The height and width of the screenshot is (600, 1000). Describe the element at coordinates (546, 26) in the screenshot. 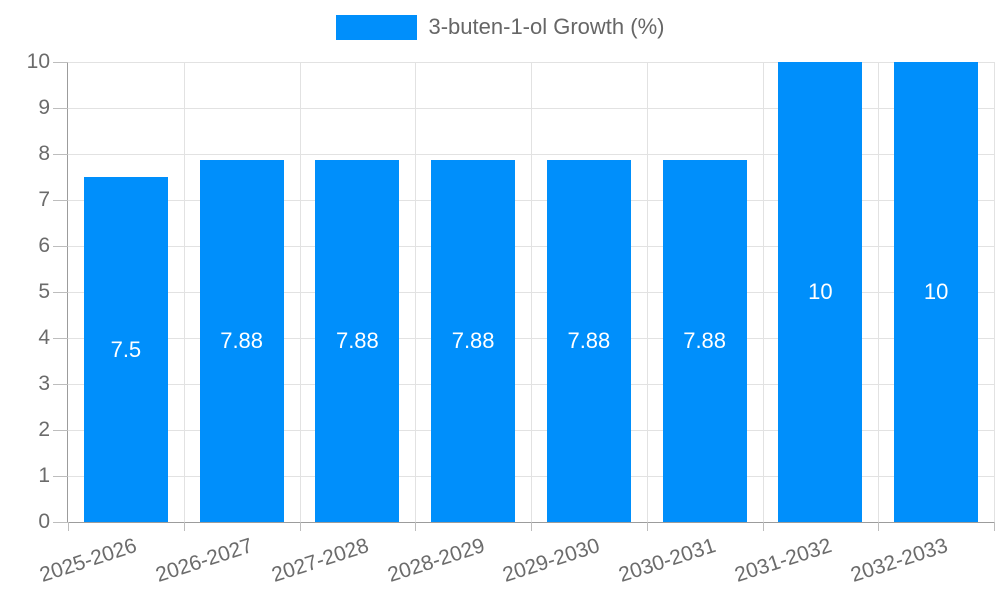

I see `legend-label: 3-buten-1-ol Growth (%)` at that location.